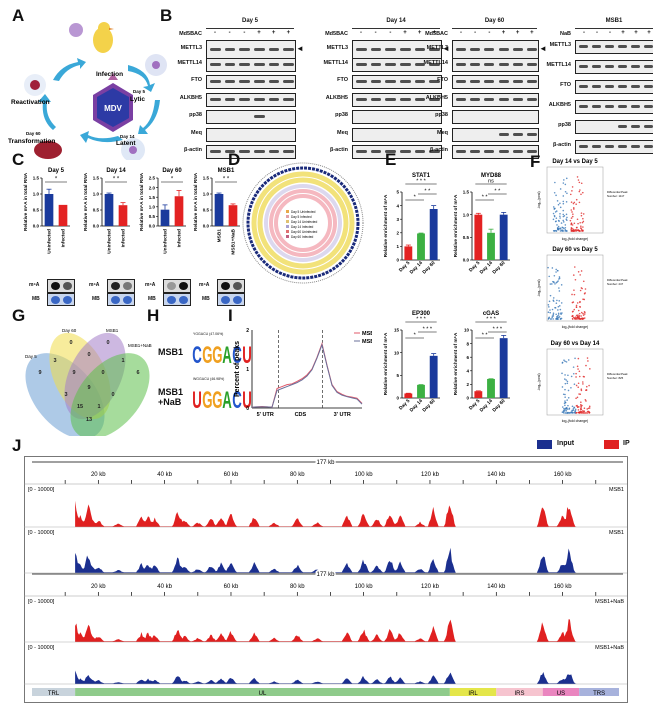 The image size is (653, 712). What do you see at coordinates (48, 150) in the screenshot?
I see `tumor-icon` at bounding box center [48, 150].